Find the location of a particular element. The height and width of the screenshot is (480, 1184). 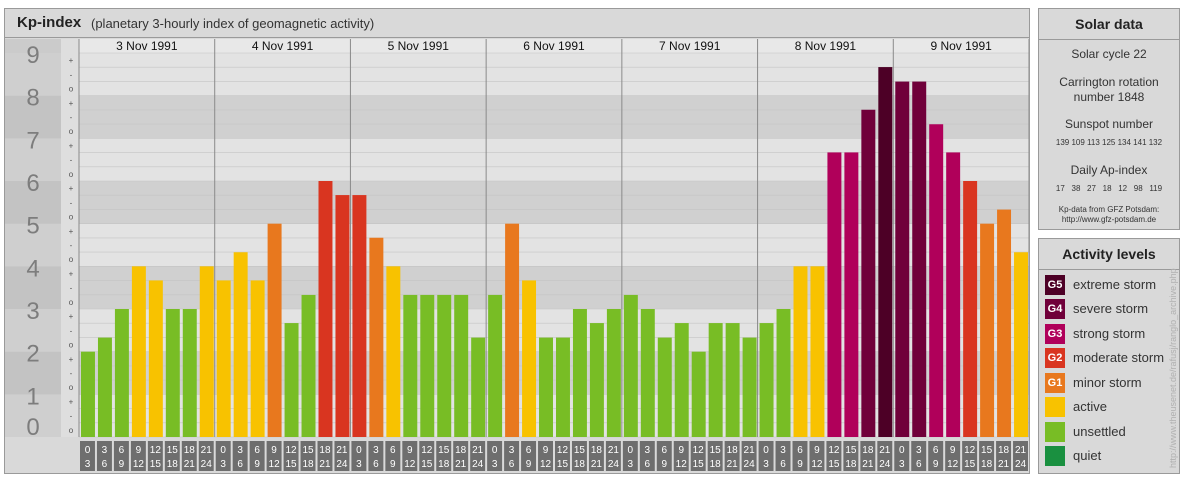

solar-data-title: Solar data is located at coordinates (1109, 24).